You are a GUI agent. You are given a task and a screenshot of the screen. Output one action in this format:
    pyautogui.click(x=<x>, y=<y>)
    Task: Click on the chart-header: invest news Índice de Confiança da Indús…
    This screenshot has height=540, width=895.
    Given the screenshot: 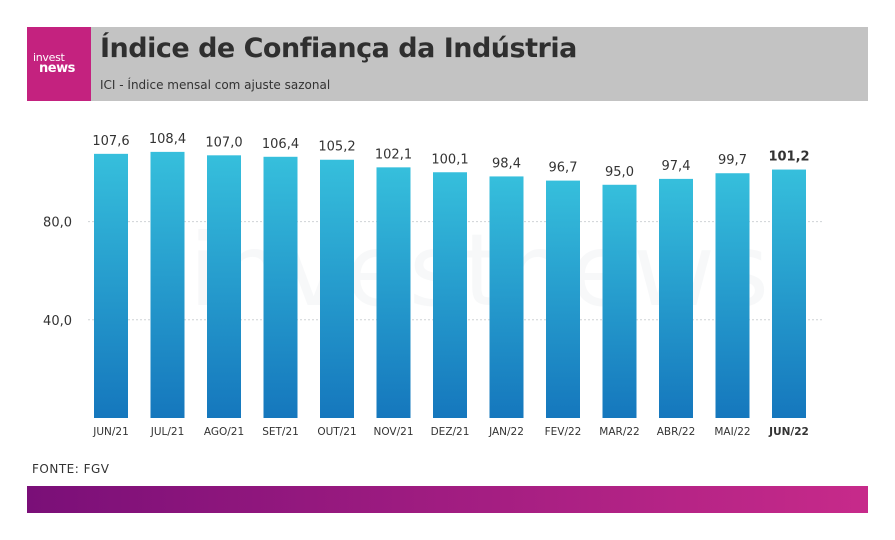 What is the action you would take?
    pyautogui.click(x=447, y=64)
    